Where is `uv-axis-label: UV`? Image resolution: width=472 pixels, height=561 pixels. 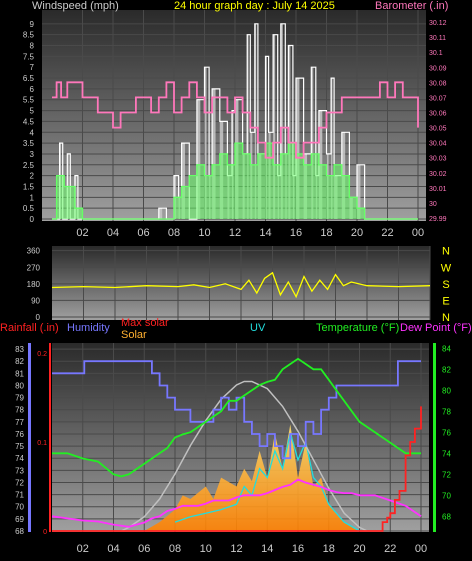
uv-axis-label: UV is located at coordinates (258, 328).